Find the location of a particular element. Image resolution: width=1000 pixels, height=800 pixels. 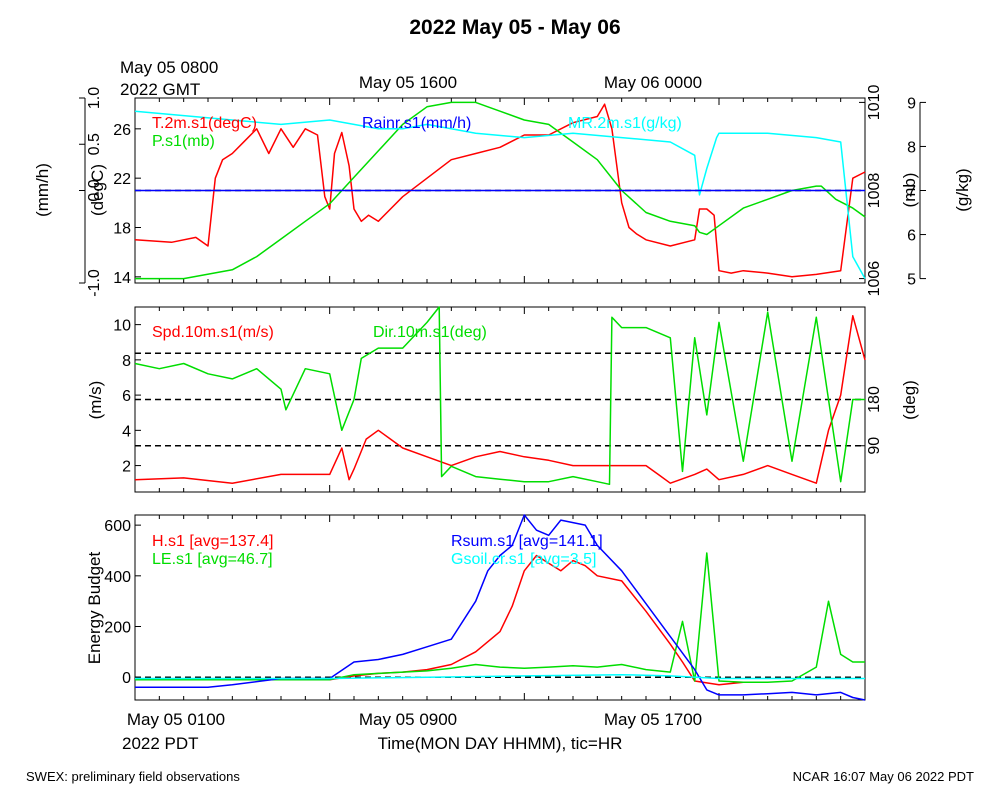

bottom-time-1-year: 2022 PDT is located at coordinates (160, 743).